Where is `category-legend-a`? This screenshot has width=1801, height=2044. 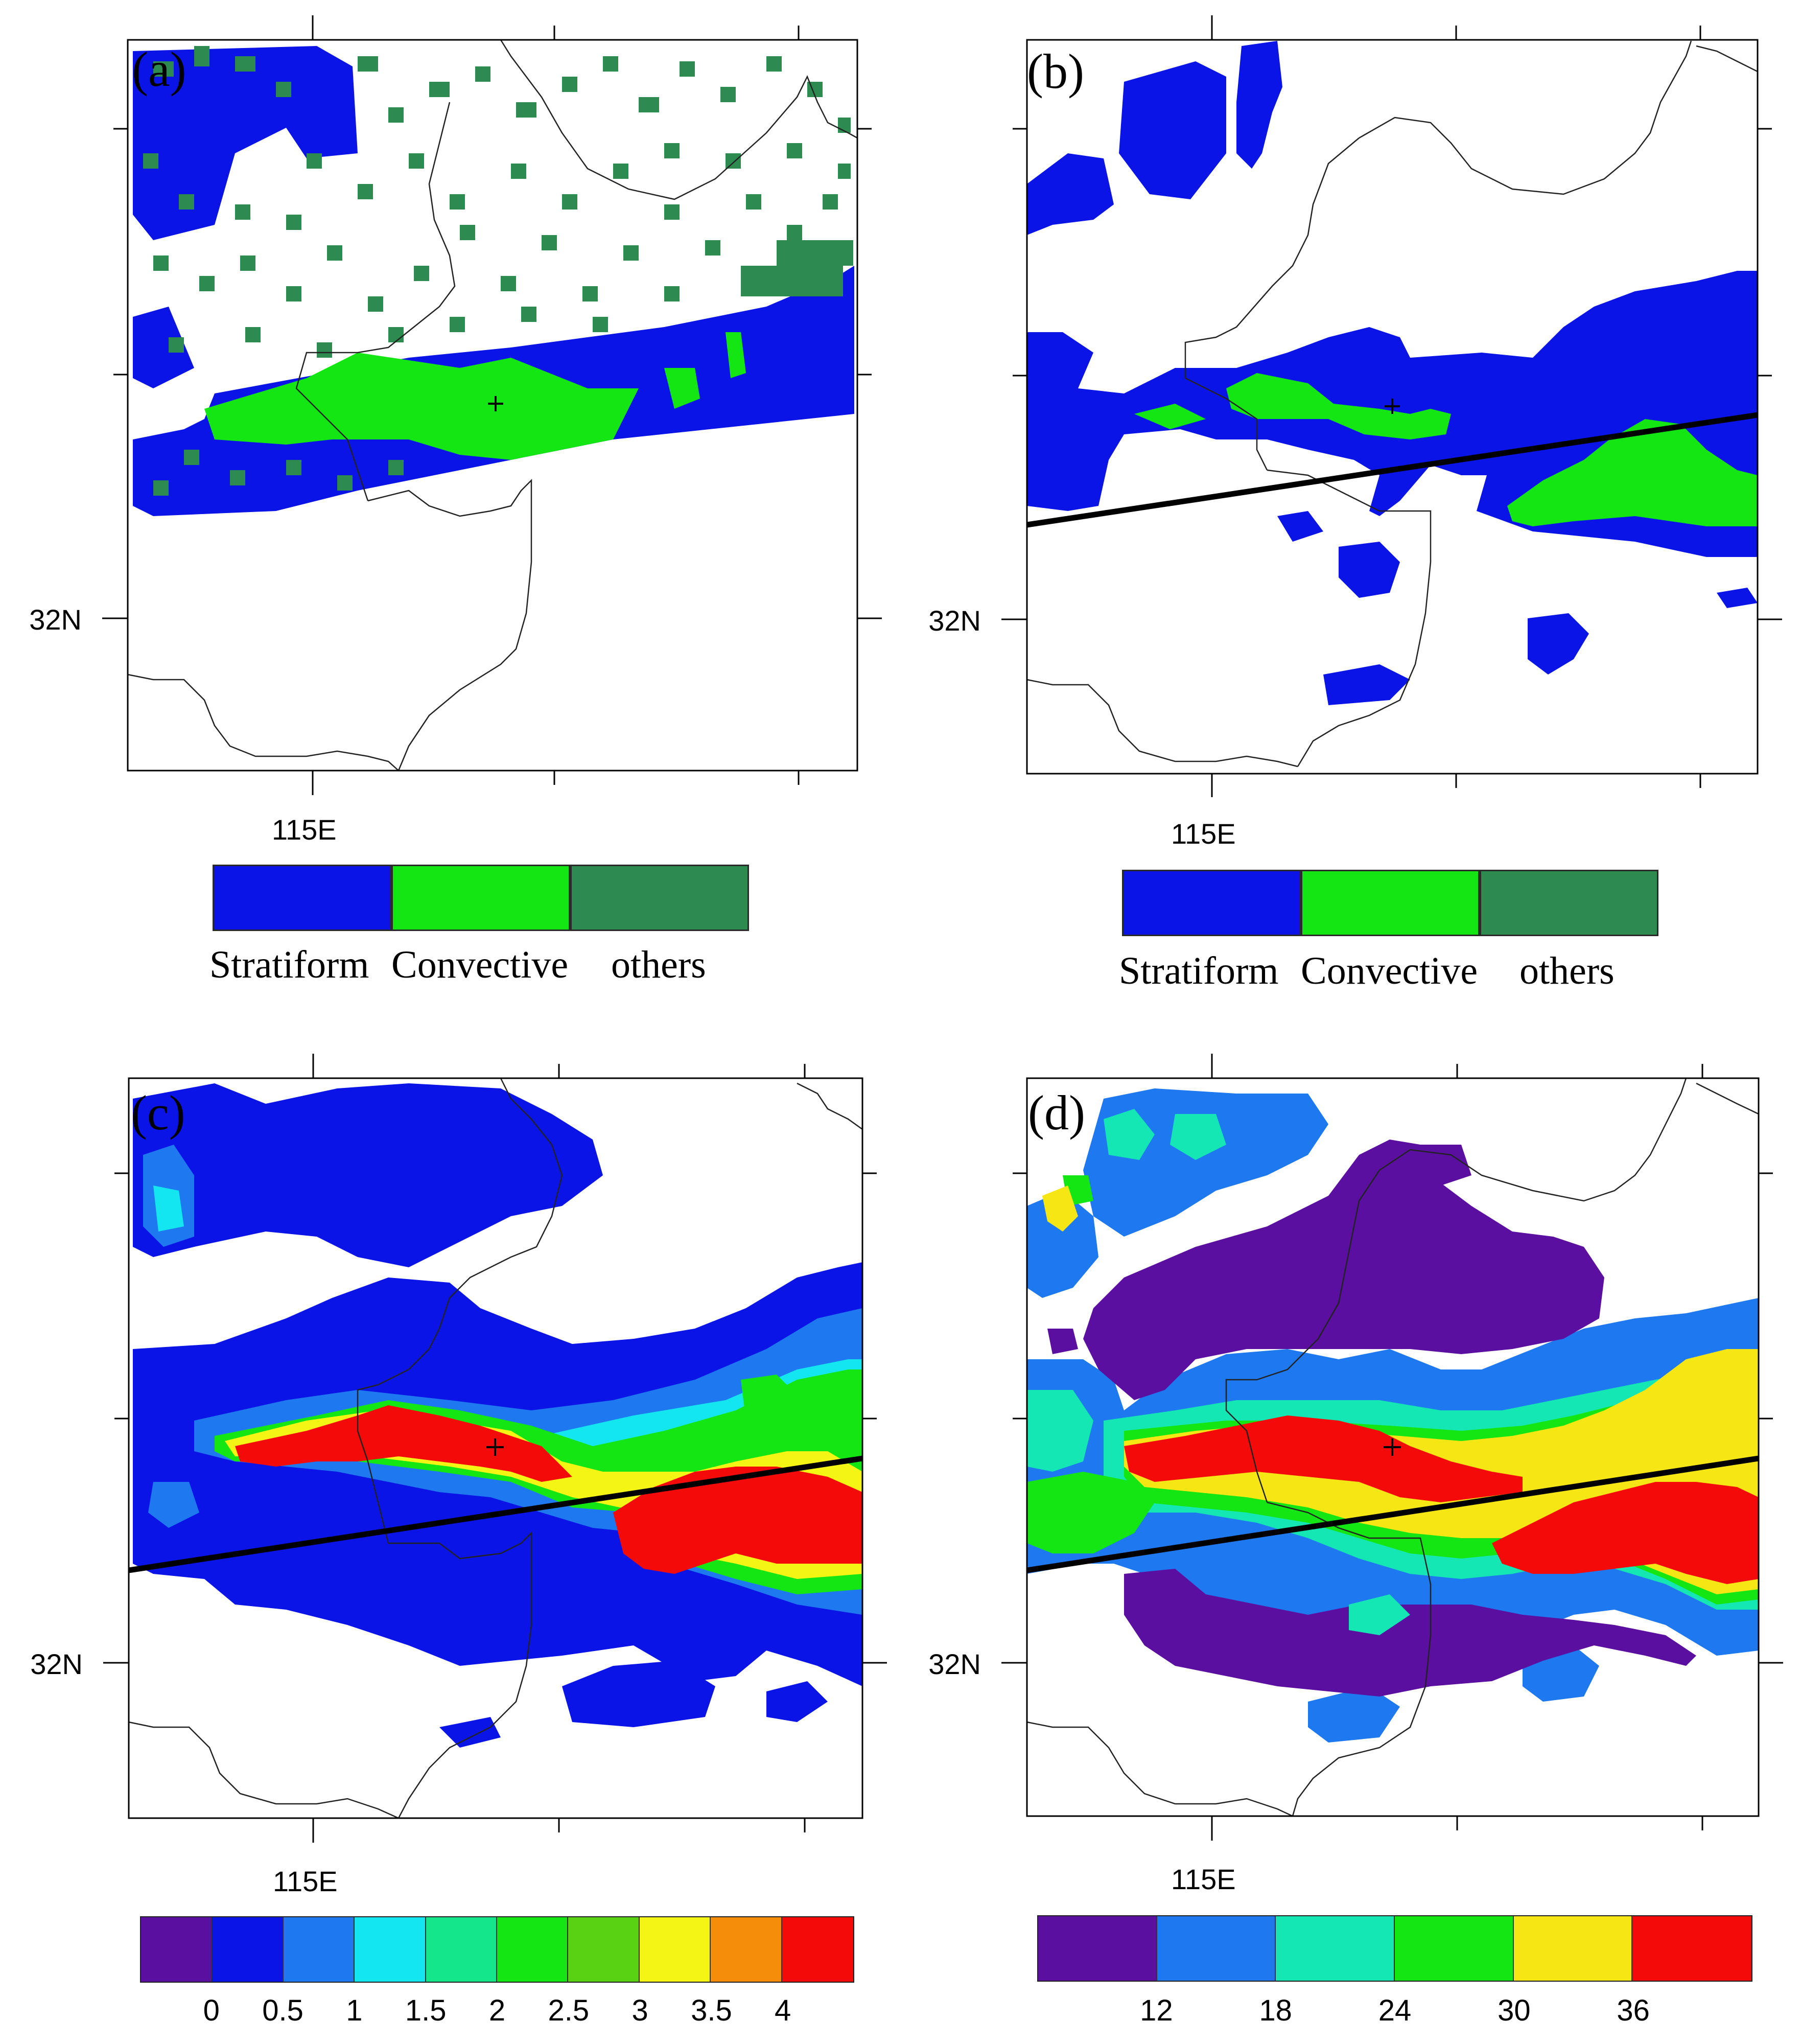 category-legend-a is located at coordinates (481, 898).